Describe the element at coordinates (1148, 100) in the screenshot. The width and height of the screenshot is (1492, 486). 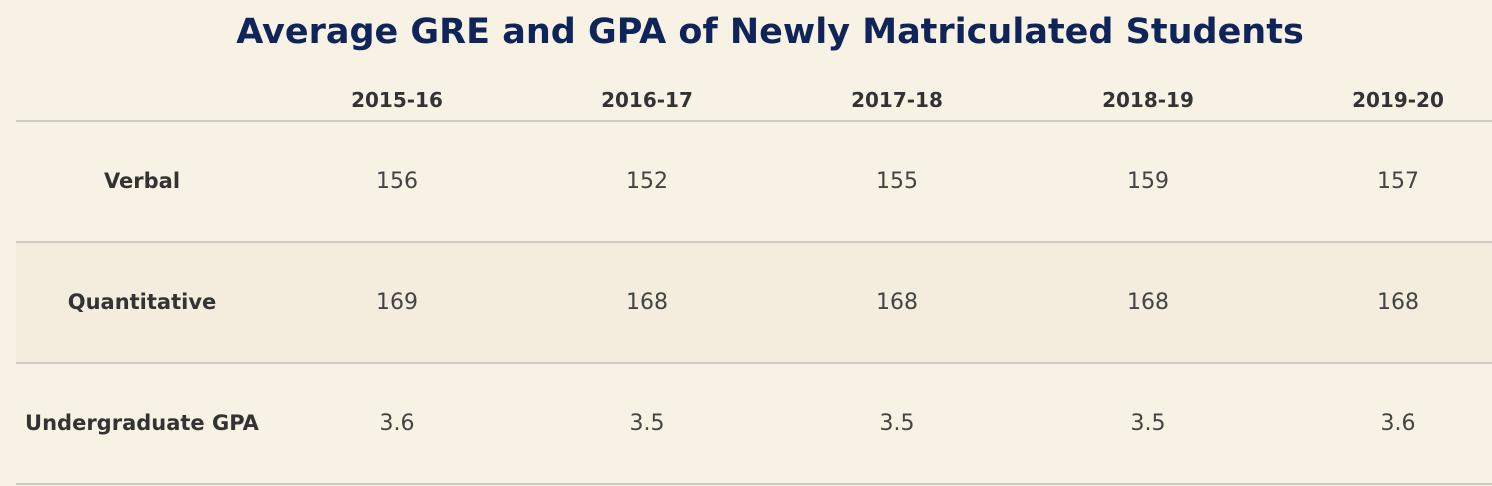
I see `column-header-2018-19: 2018-19` at that location.